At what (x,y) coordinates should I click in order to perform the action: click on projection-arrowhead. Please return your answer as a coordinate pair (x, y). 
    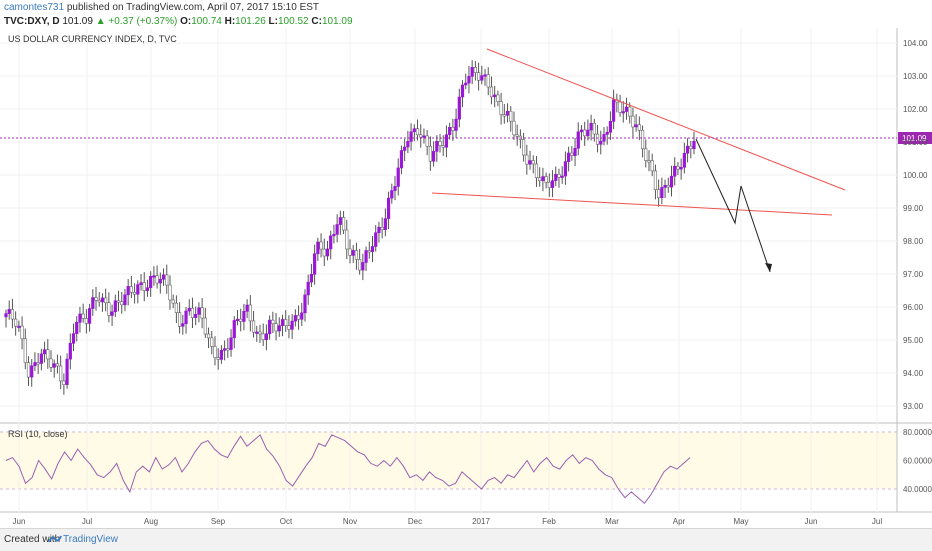
    Looking at the image, I should click on (768, 267).